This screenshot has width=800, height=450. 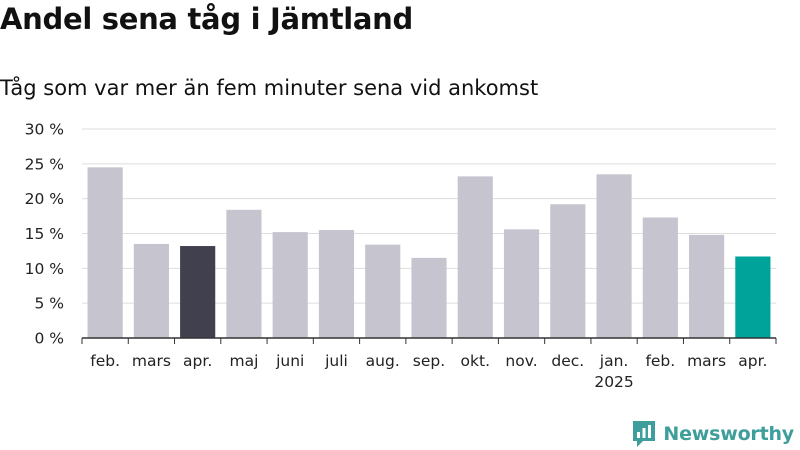 I want to click on chart-title: Andel sena tåg i Jämtland, so click(x=206, y=19).